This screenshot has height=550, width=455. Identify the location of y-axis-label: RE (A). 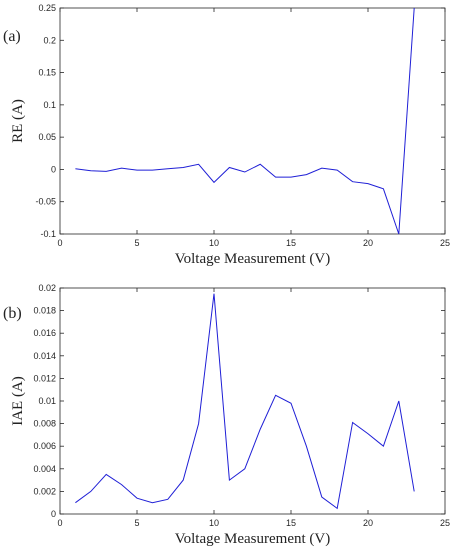
(18, 121).